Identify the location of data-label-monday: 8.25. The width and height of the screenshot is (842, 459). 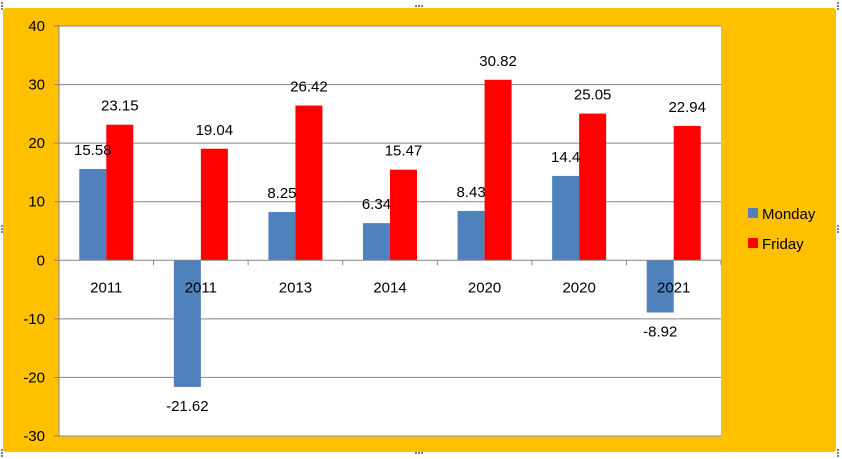
(281, 193).